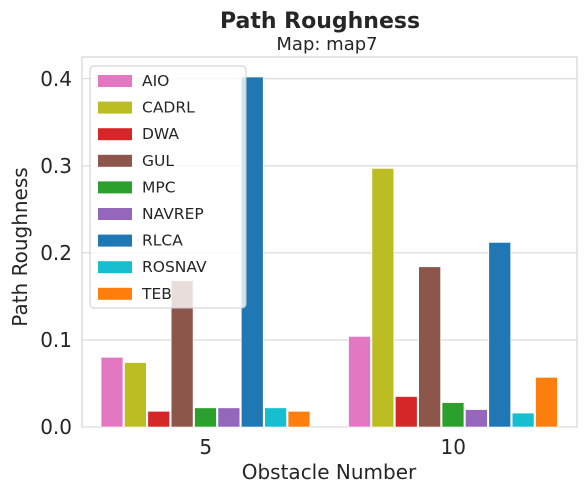 This screenshot has width=586, height=496. Describe the element at coordinates (115, 107) in the screenshot. I see `legend-swatch-cadrl` at that location.